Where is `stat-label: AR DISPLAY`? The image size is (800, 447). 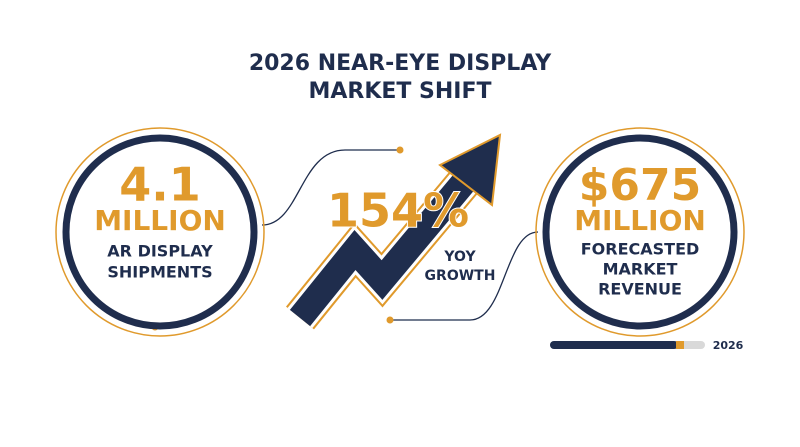 stat-label: AR DISPLAY is located at coordinates (160, 251).